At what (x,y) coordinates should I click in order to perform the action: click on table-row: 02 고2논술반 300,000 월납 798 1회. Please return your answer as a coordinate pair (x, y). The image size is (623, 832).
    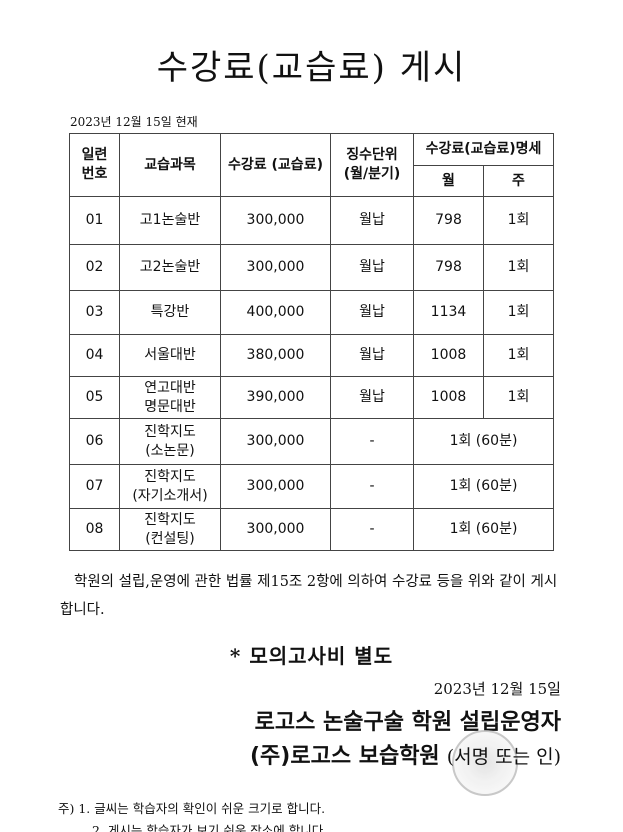
    Looking at the image, I should click on (311, 267).